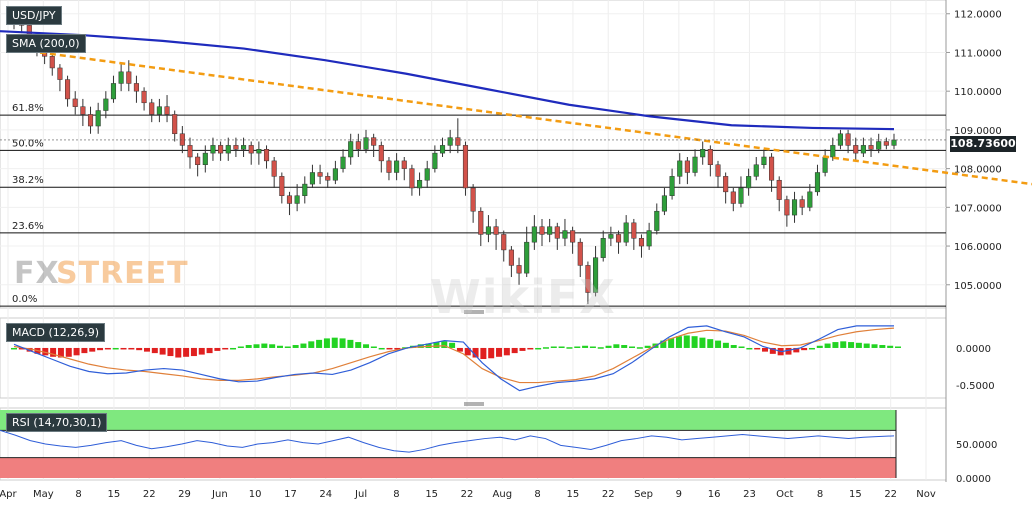 The height and width of the screenshot is (509, 1032). What do you see at coordinates (978, 131) in the screenshot?
I see `y-tick-label: 109.0000` at bounding box center [978, 131].